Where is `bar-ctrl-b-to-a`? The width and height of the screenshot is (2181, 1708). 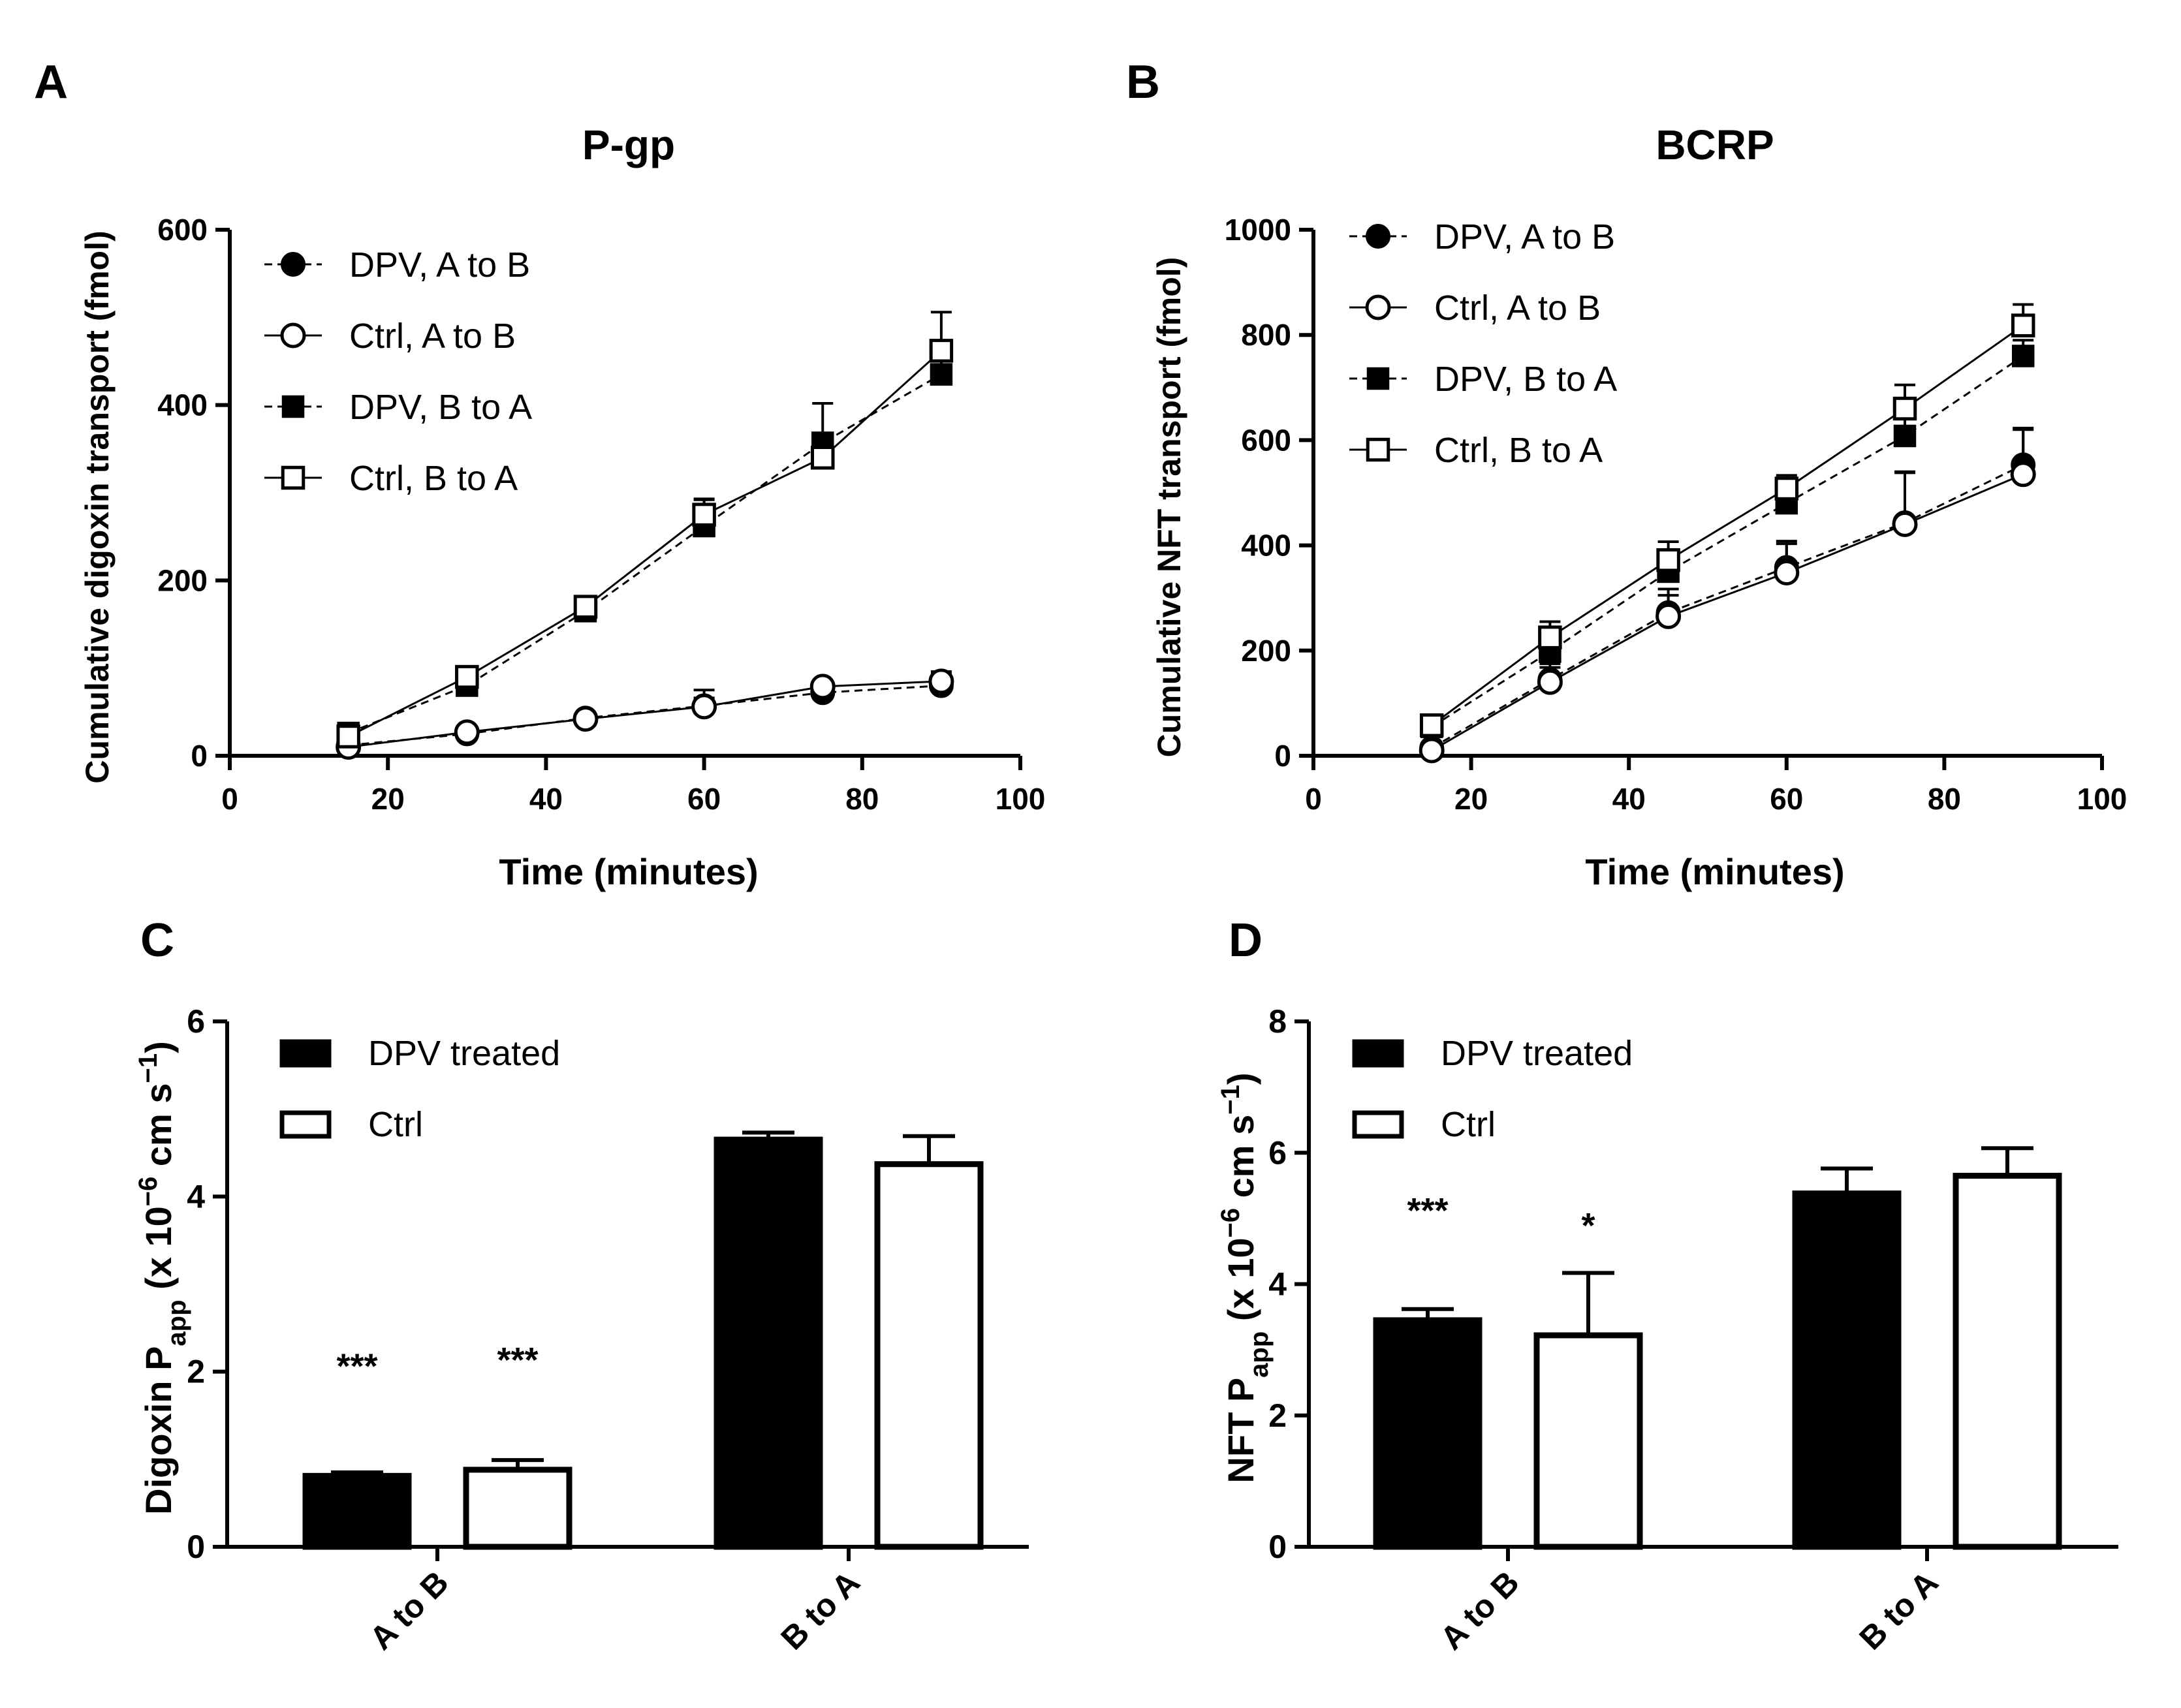 bar-ctrl-b-to-a is located at coordinates (929, 1355).